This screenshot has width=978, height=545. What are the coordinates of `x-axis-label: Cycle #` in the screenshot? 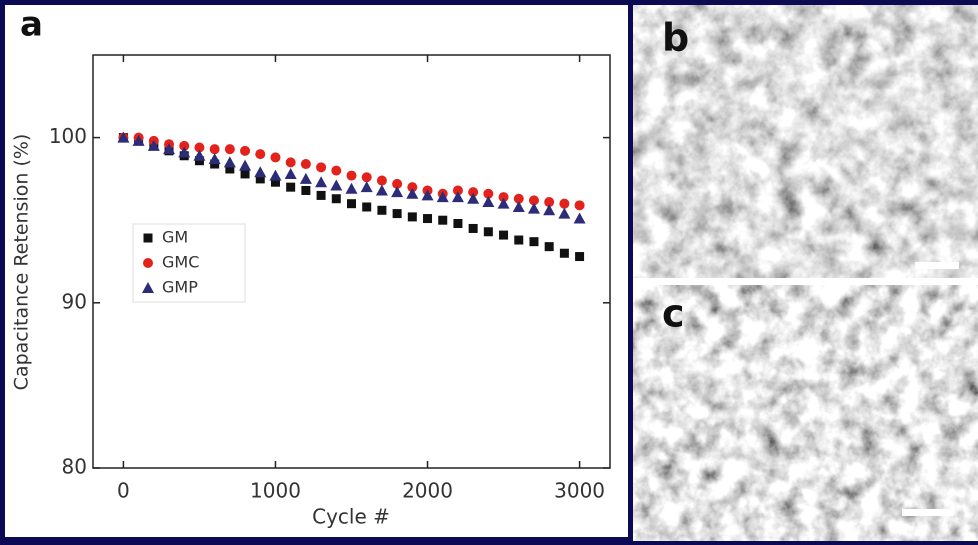 It's located at (351, 517).